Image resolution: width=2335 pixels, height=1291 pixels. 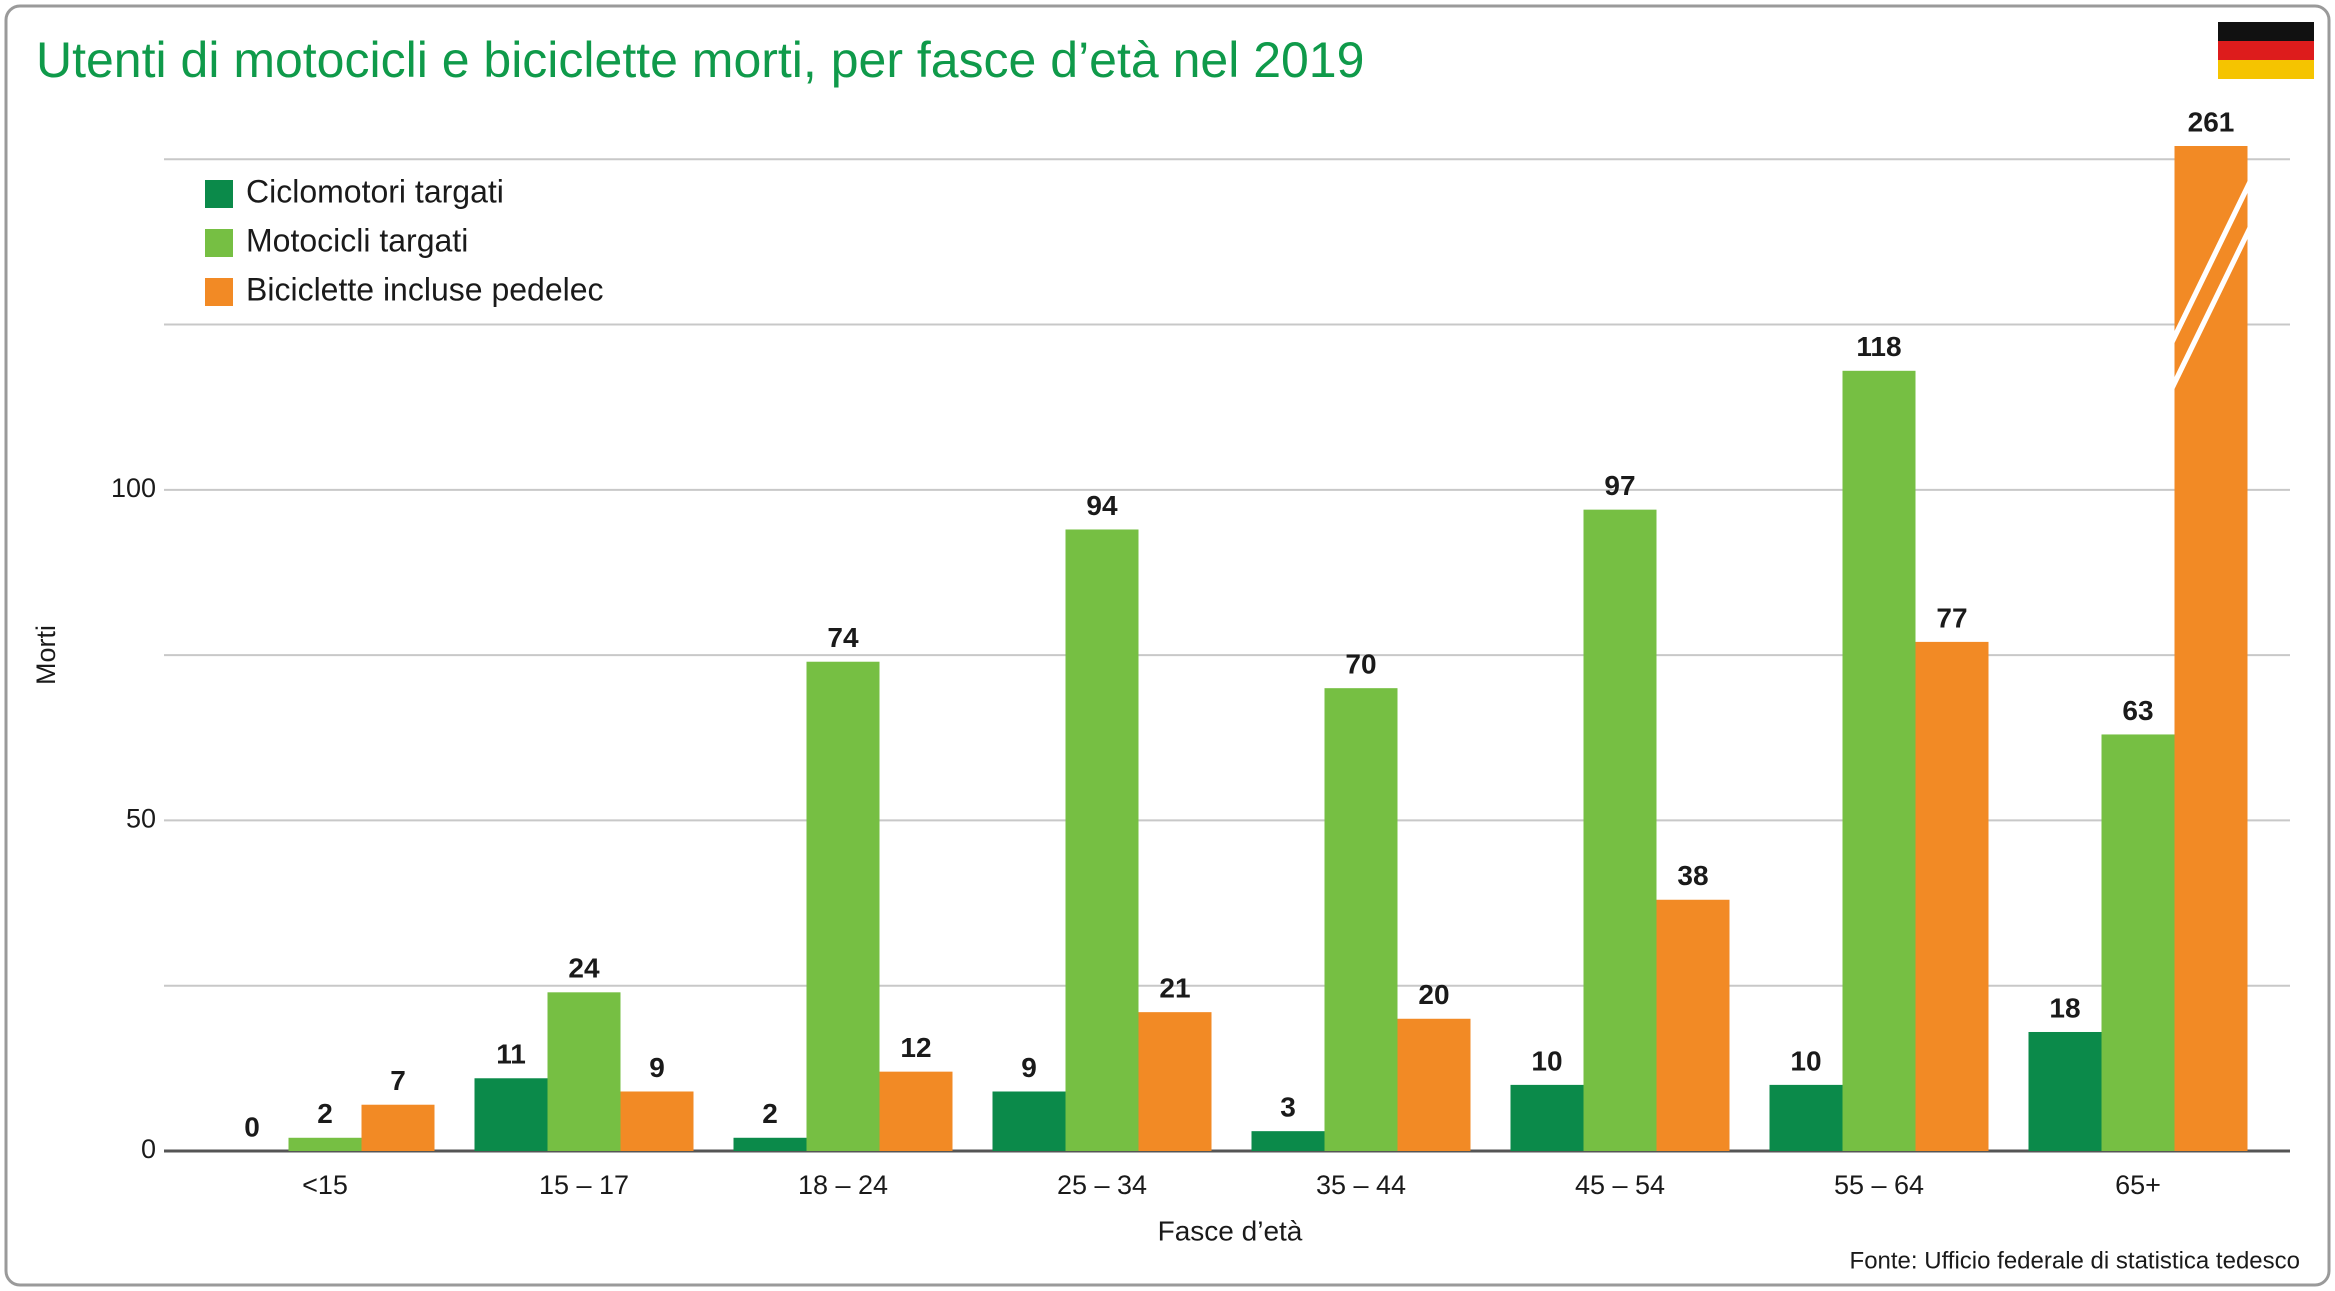 I want to click on value-label: 70, so click(x=1360, y=664).